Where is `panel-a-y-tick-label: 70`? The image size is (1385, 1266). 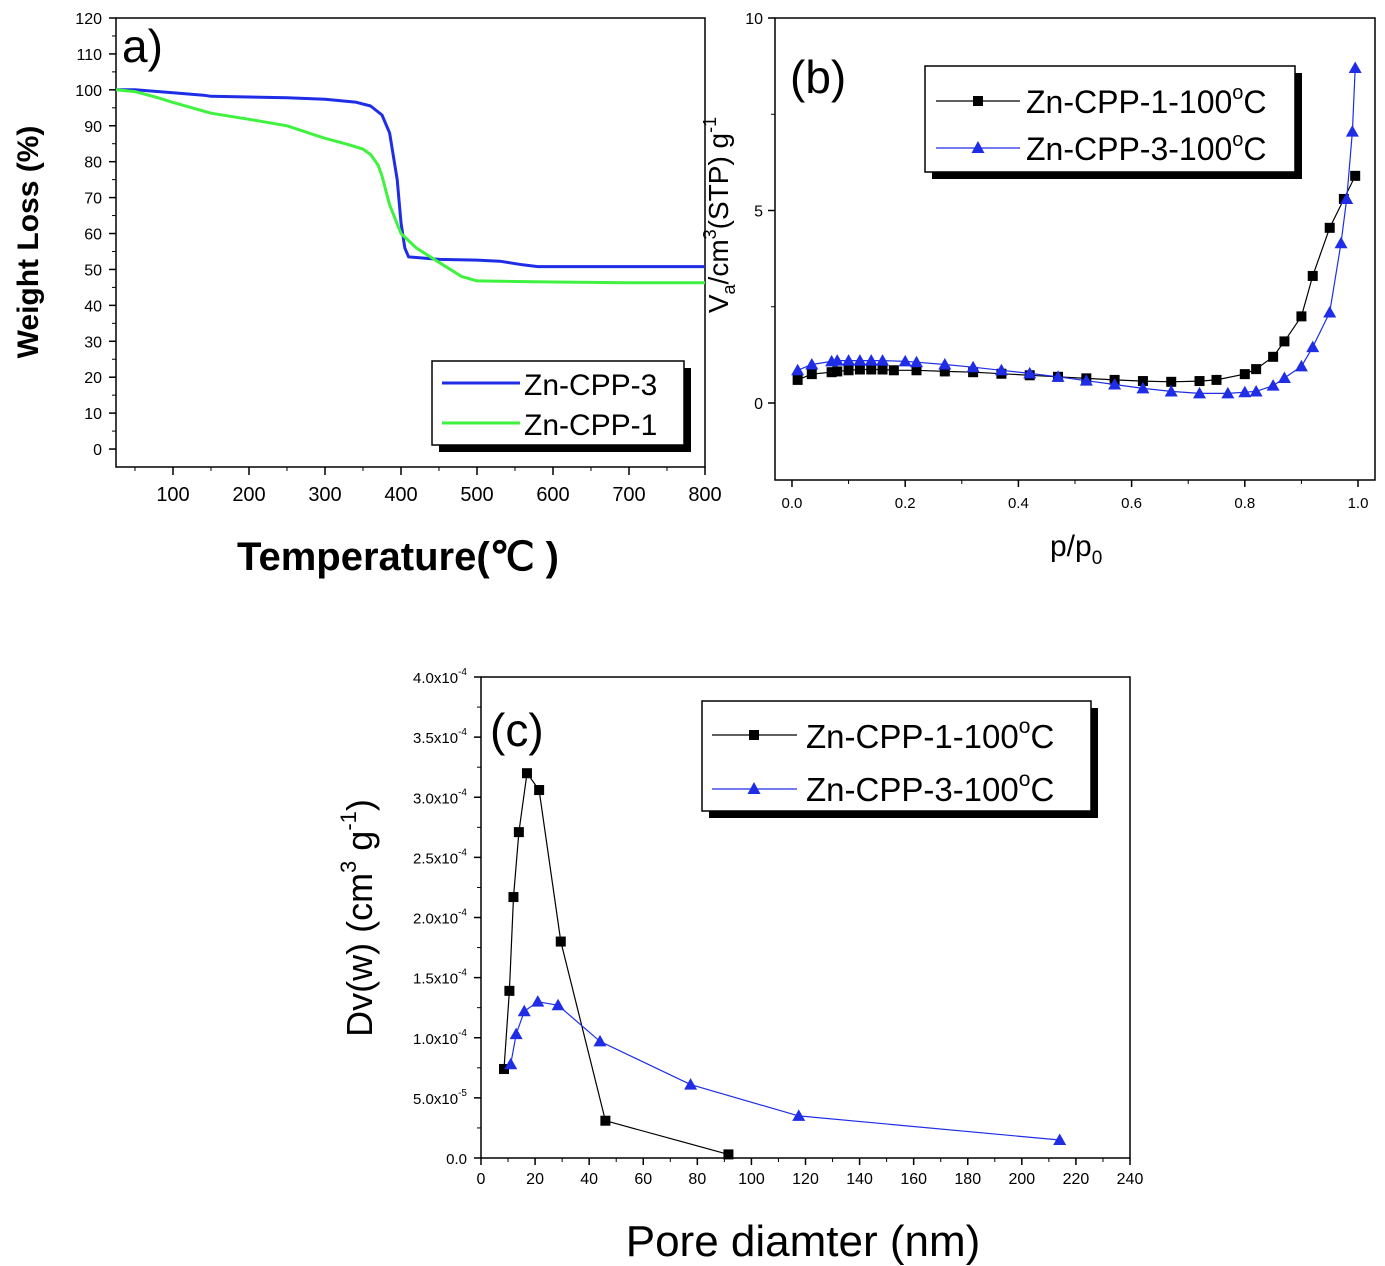 panel-a-y-tick-label: 70 is located at coordinates (93, 199).